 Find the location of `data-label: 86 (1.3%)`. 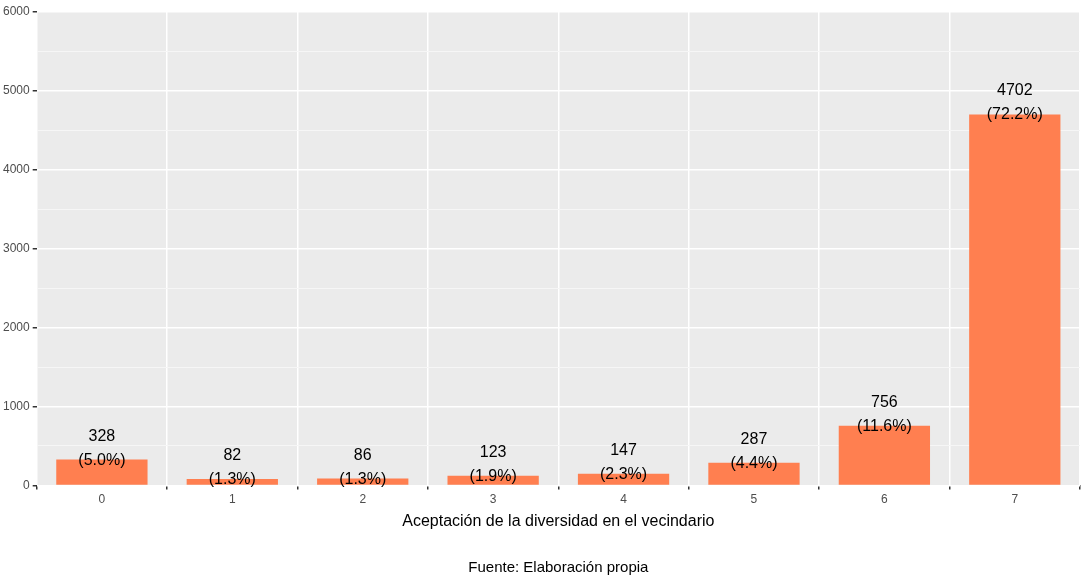

data-label: 86 (1.3%) is located at coordinates (363, 466).